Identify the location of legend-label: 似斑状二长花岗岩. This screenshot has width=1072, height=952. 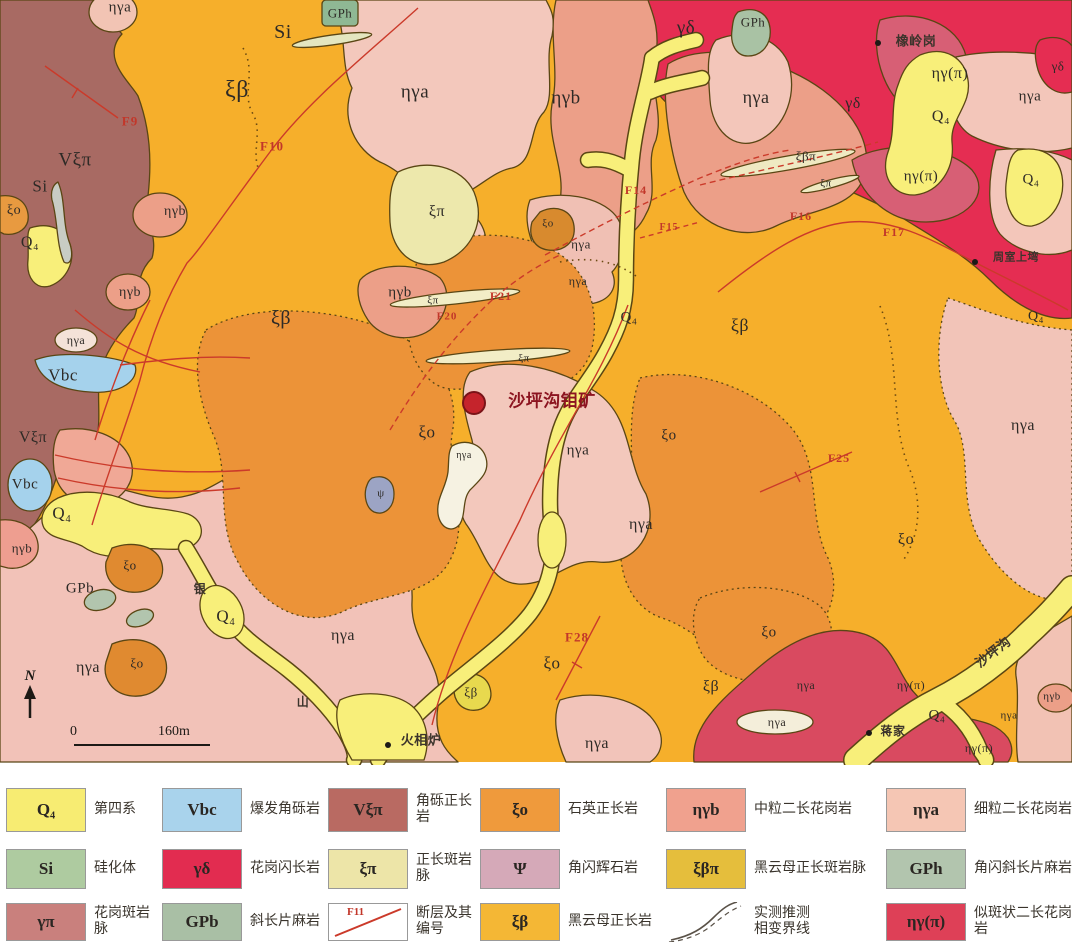
(1023, 921).